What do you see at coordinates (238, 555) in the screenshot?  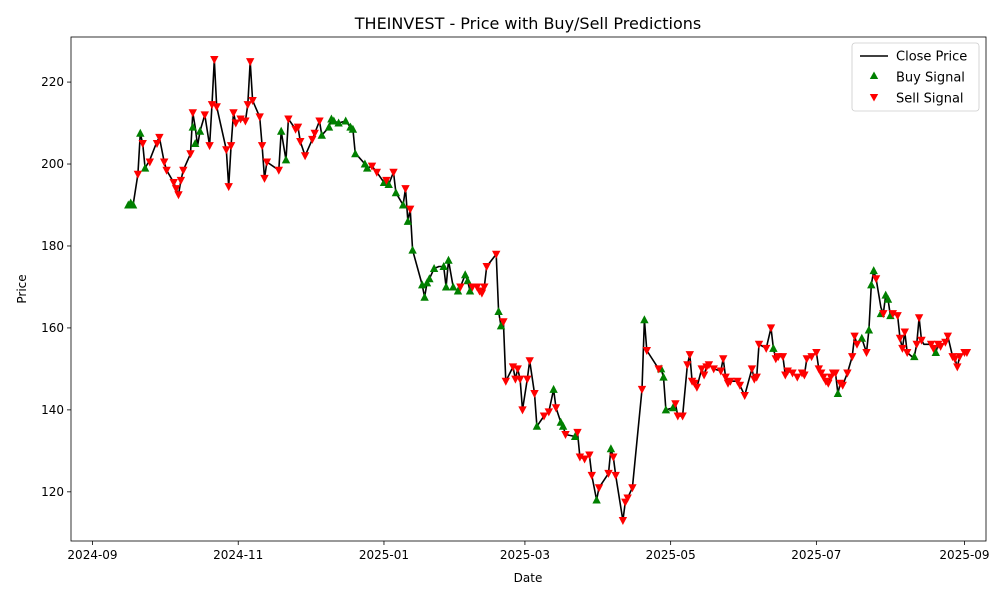 I see `x-tick-label: 2024-11` at bounding box center [238, 555].